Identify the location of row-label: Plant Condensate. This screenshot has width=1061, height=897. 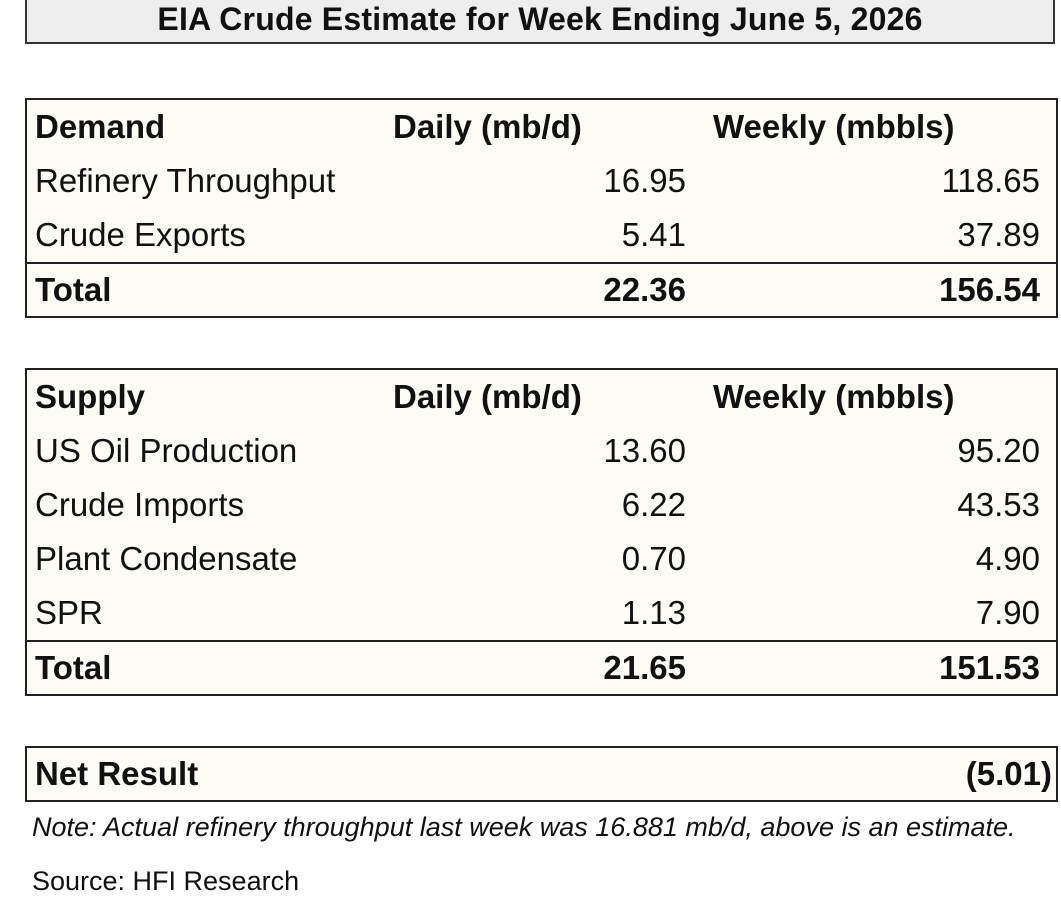
(166, 558).